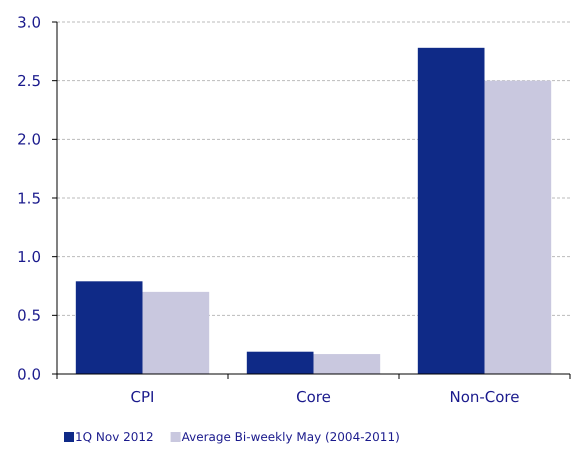 This screenshot has height=451, width=585. What do you see at coordinates (29, 198) in the screenshot?
I see `y-tick-label: 1.5` at bounding box center [29, 198].